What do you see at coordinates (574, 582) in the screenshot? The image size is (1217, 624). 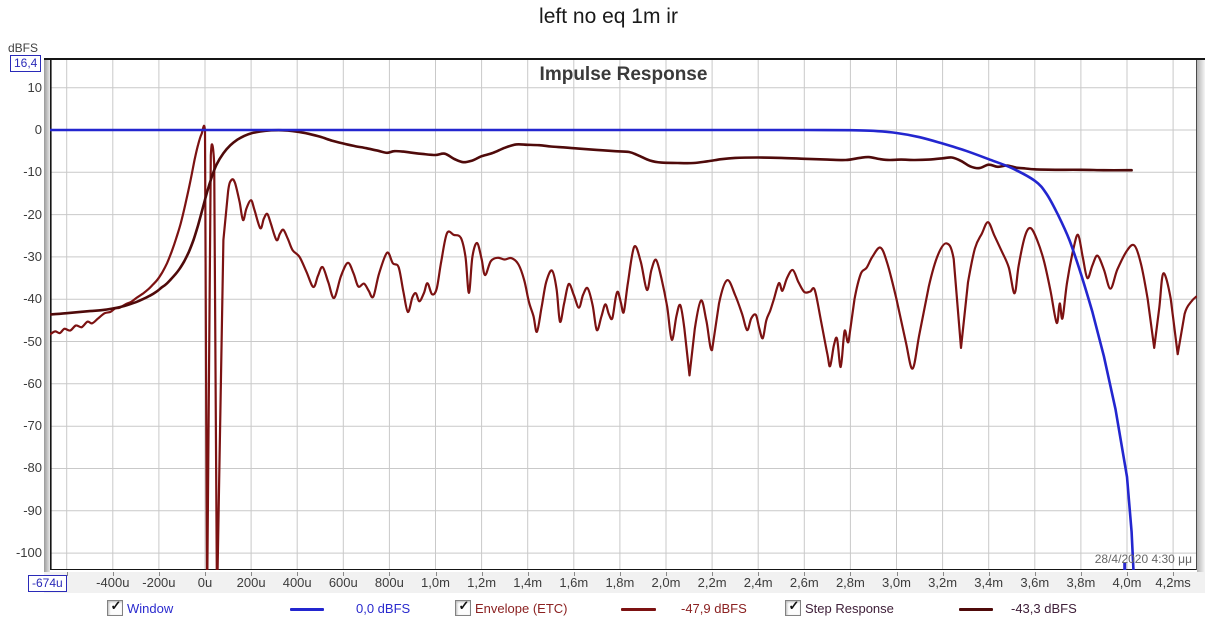 I see `x-tick-label: 1,6m` at bounding box center [574, 582].